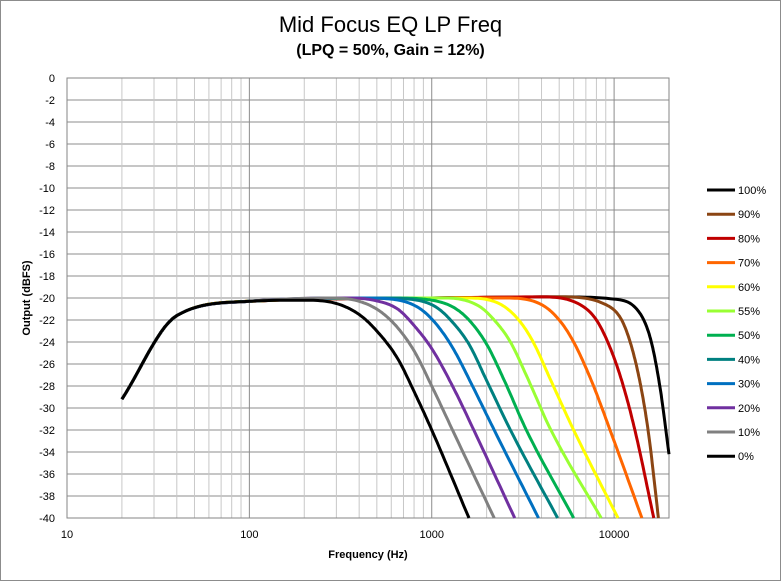  Describe the element at coordinates (345, 535) in the screenshot. I see `x-axis: 10 100 1000 10000` at that location.